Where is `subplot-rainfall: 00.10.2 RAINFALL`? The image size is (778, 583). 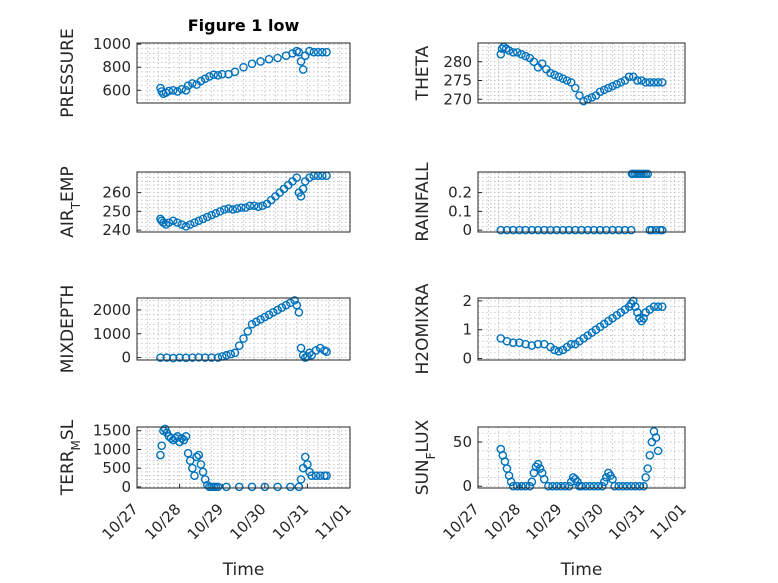
subplot-rainfall: 00.10.2 RAINFALL is located at coordinates (549, 202).